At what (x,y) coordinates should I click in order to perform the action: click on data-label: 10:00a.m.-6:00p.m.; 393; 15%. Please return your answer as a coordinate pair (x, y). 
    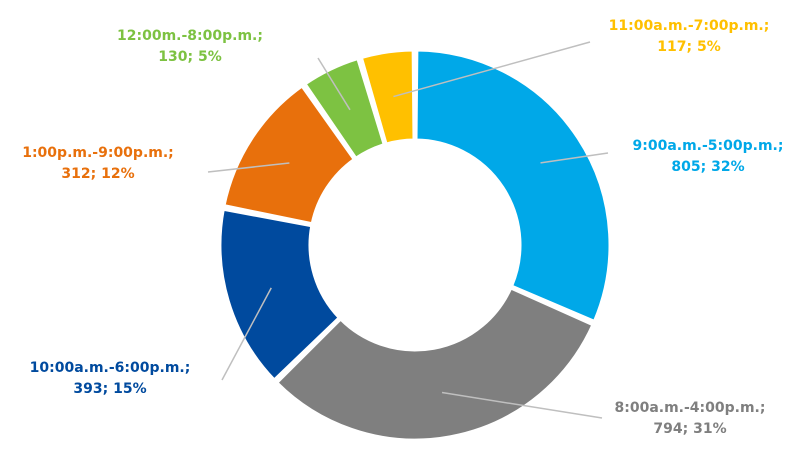
    Looking at the image, I should click on (110, 378).